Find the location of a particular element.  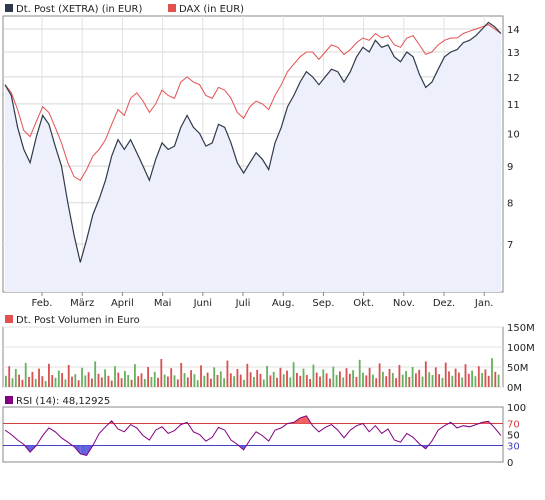

price-y-tick-label: 9 is located at coordinates (510, 167).